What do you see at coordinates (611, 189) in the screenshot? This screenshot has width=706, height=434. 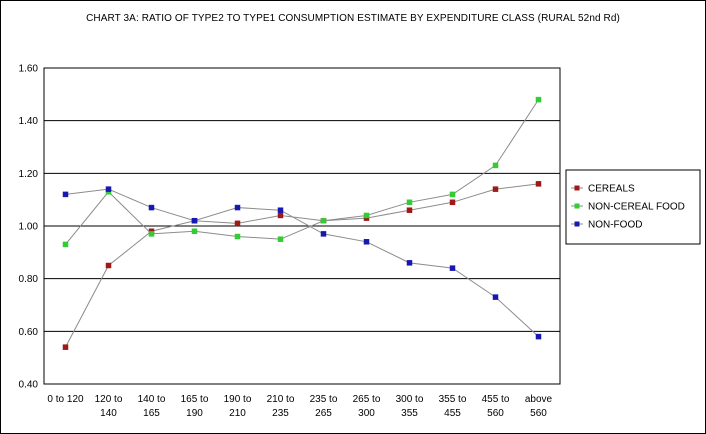 I see `legend-label: CEREALS` at bounding box center [611, 189].